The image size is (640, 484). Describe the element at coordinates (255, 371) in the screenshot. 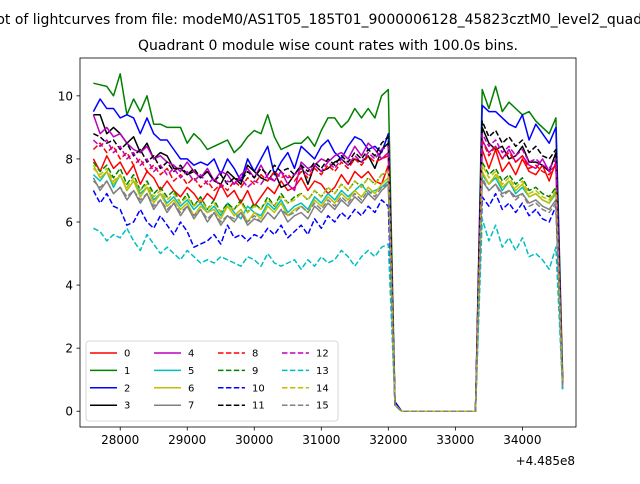

I see `legend-label-9: 9` at that location.